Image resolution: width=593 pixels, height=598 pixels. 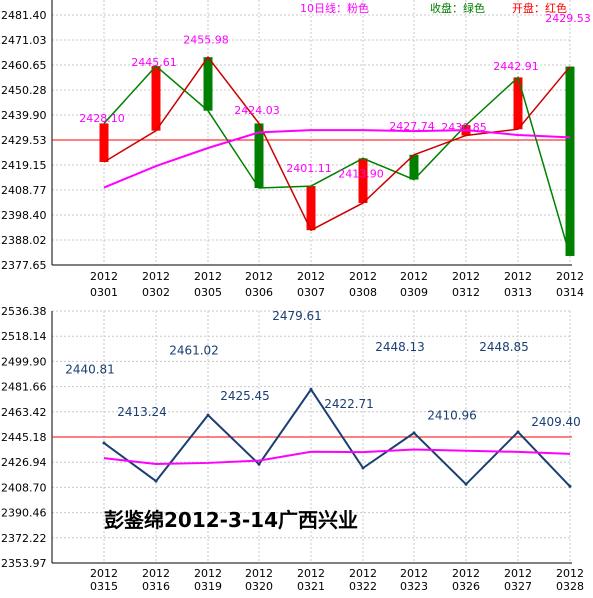 What do you see at coordinates (24, 361) in the screenshot?
I see `y-tick-label: 2499.90` at bounding box center [24, 361].